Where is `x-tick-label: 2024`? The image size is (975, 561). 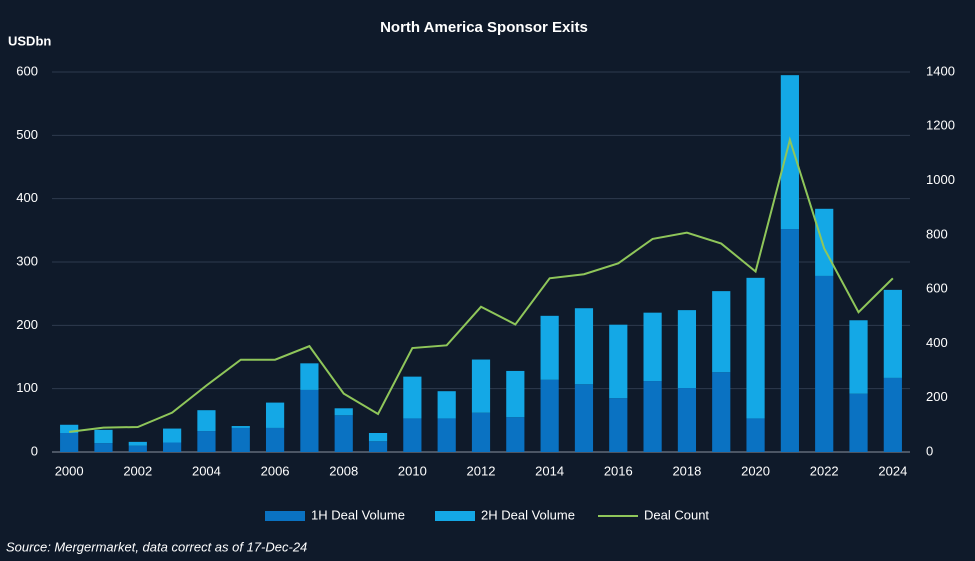 x-tick-label: 2024 is located at coordinates (892, 470).